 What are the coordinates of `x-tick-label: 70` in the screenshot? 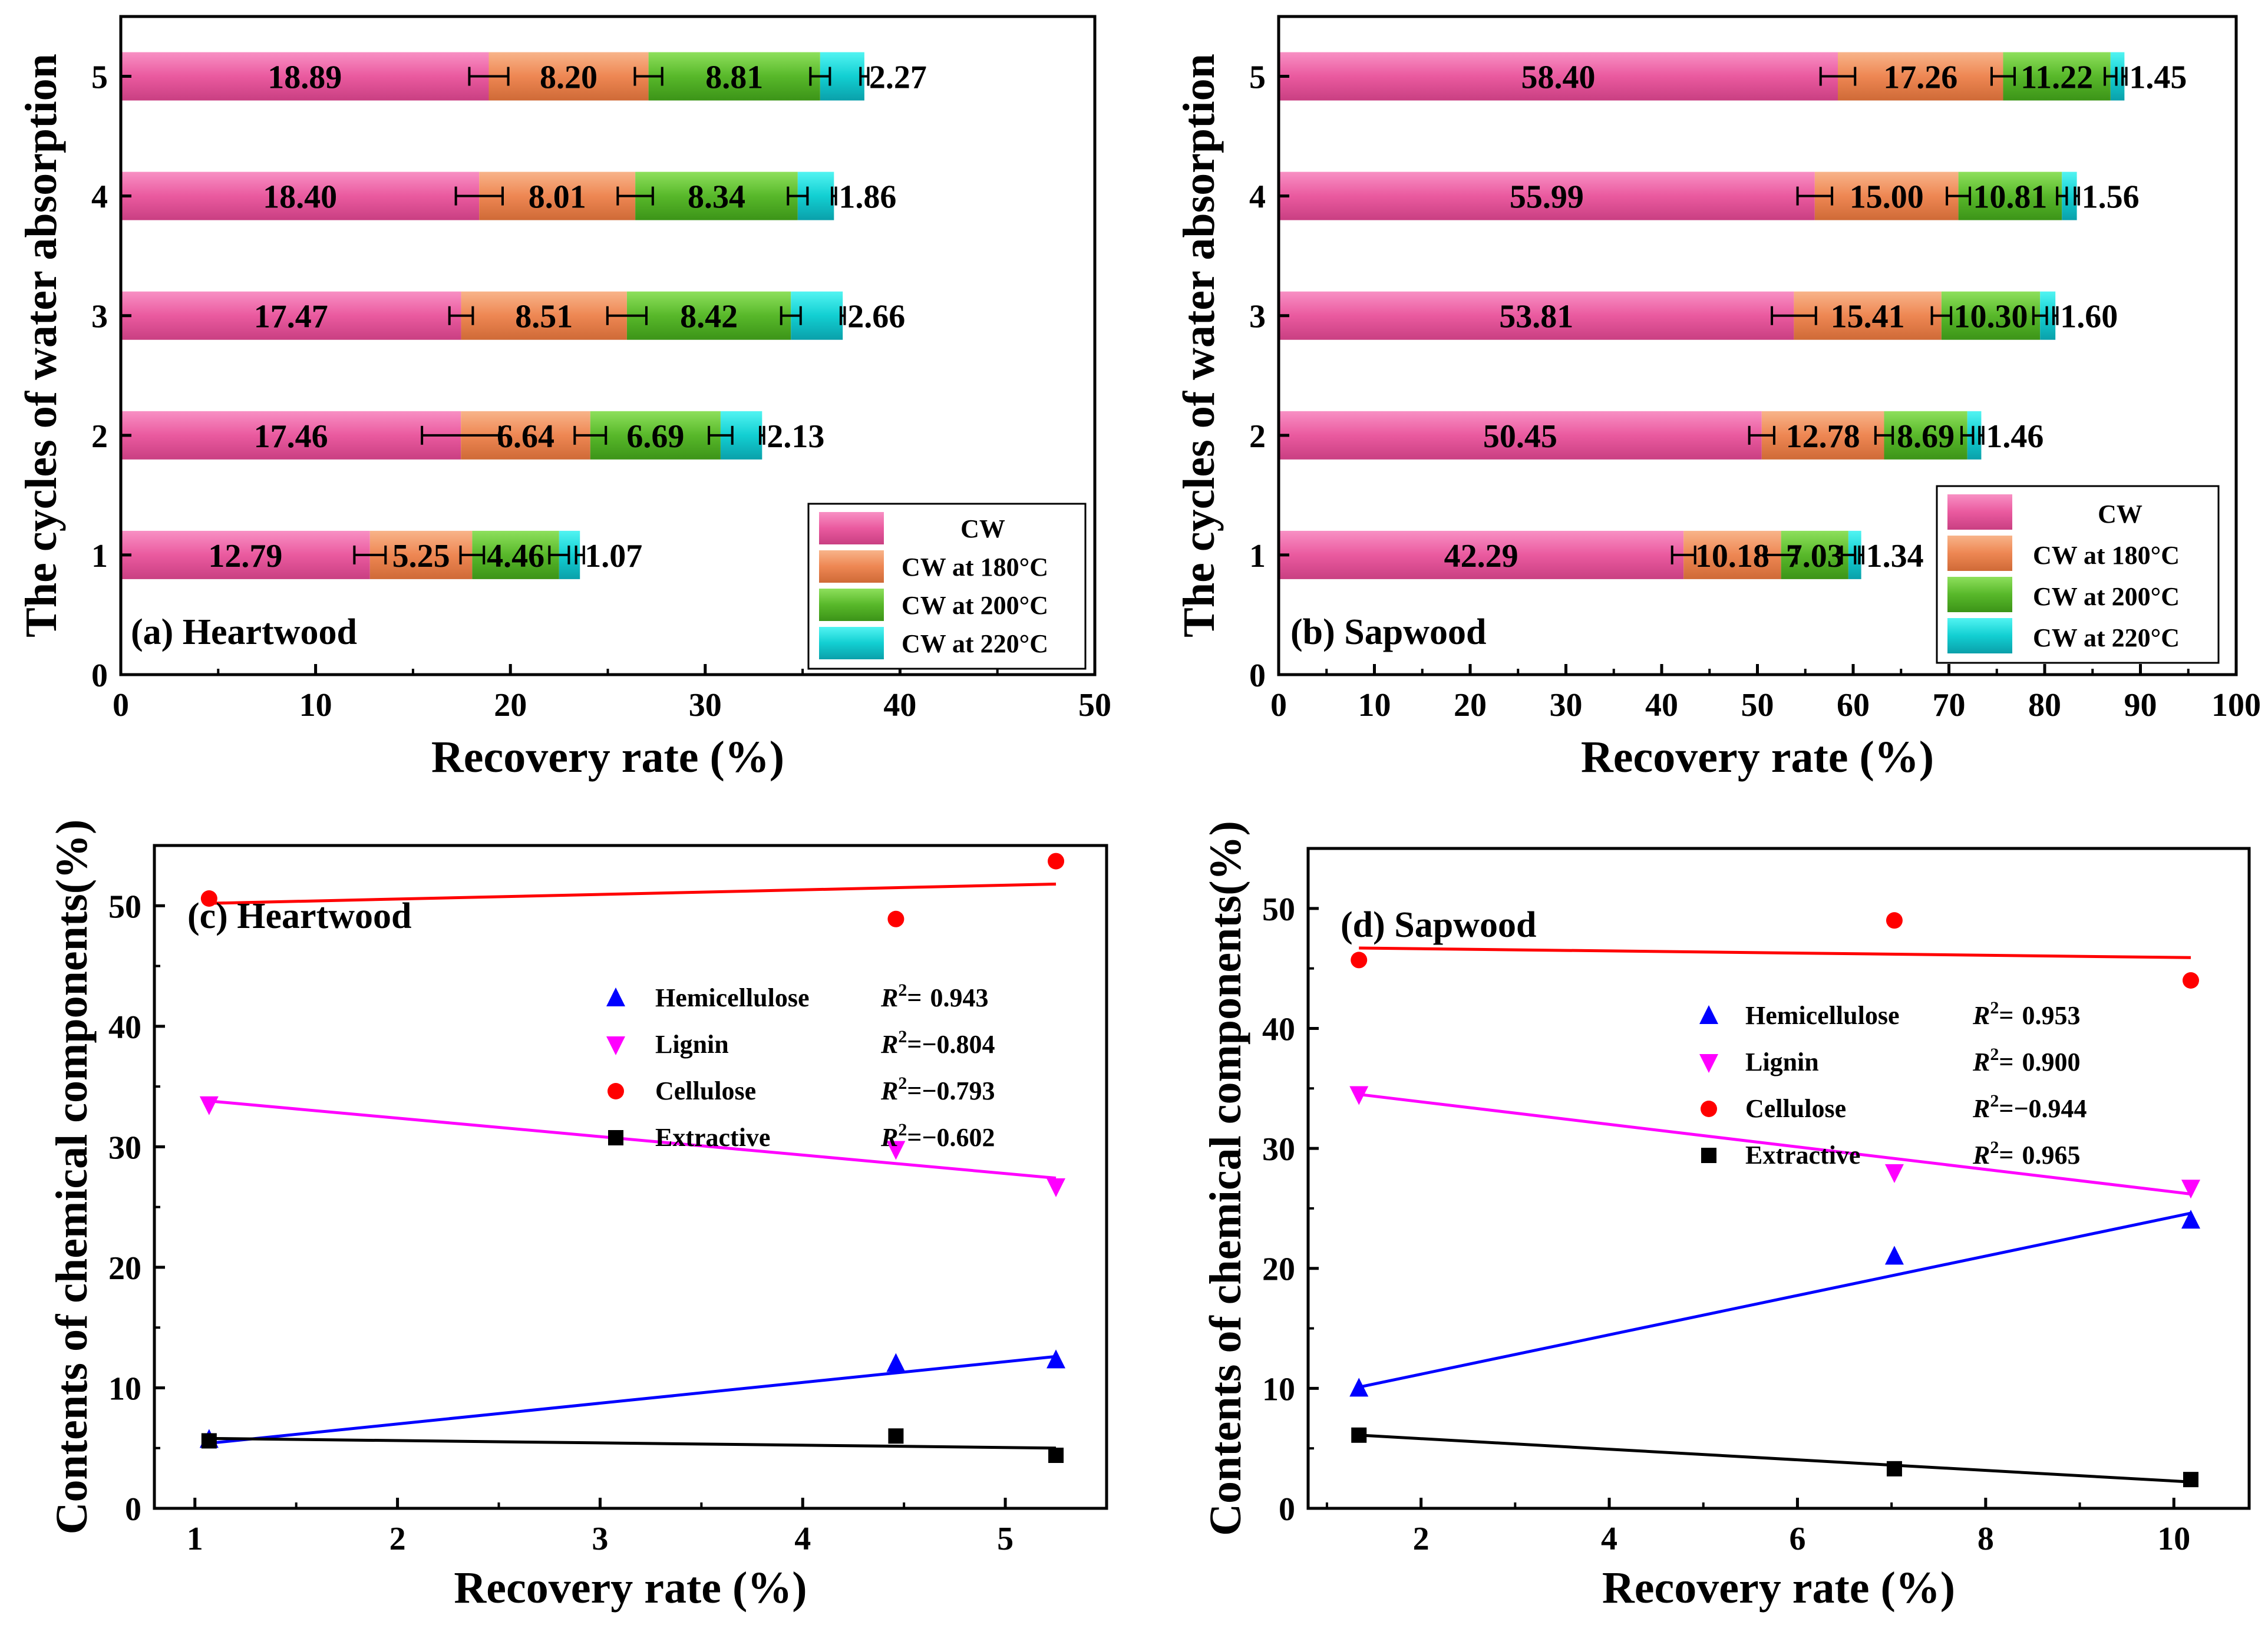 It's located at (1949, 705).